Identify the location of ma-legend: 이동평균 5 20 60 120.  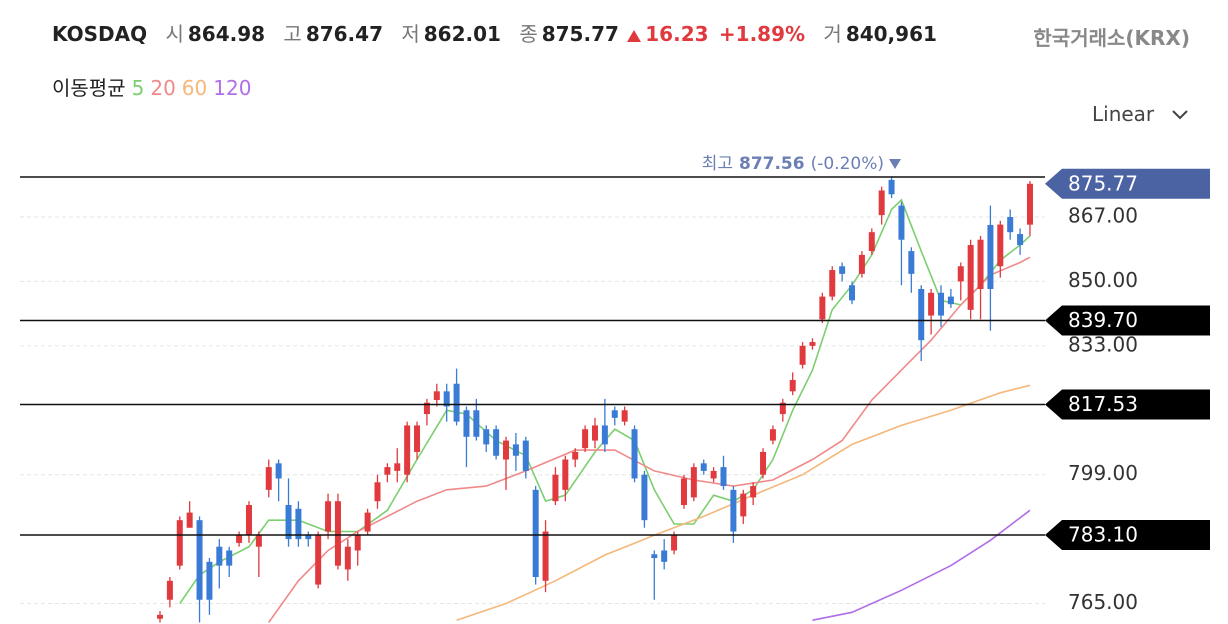
(154, 86).